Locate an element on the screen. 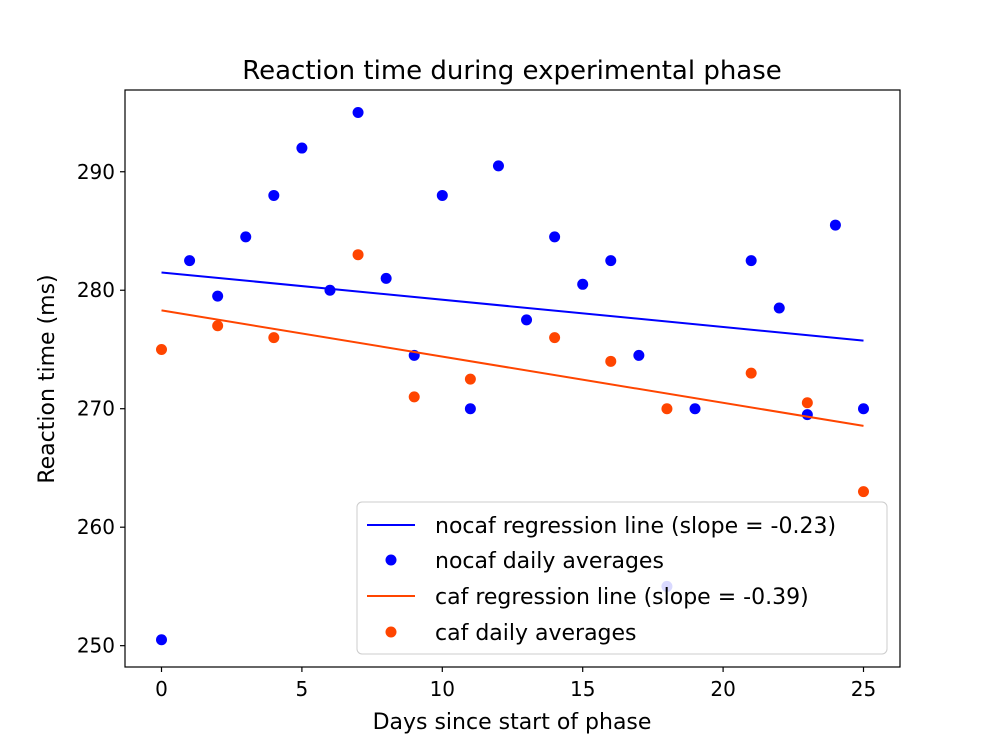 The width and height of the screenshot is (1000, 750). y-tick-label: 270 is located at coordinates (96, 409).